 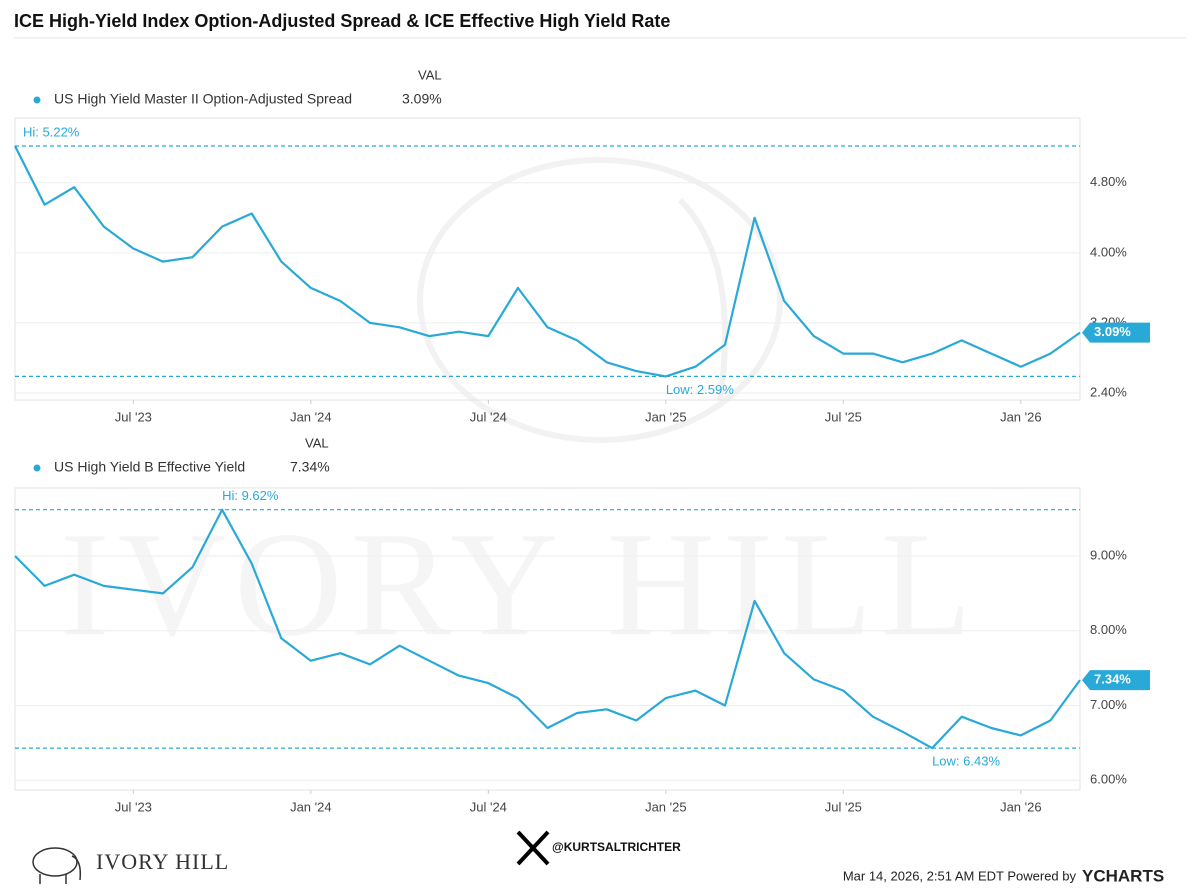 I want to click on y-tick-label: 2.40%, so click(x=1108, y=391).